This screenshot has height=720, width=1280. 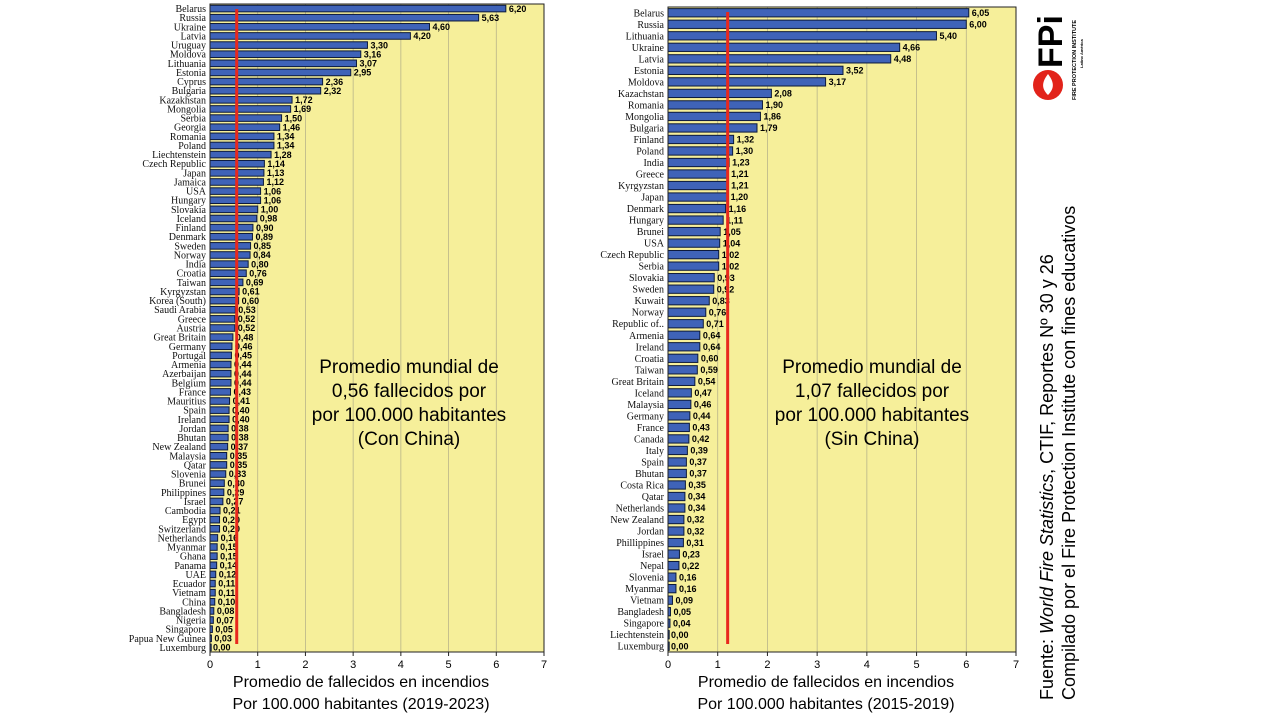 What do you see at coordinates (721, 301) in the screenshot?
I see `data-label: 0,83` at bounding box center [721, 301].